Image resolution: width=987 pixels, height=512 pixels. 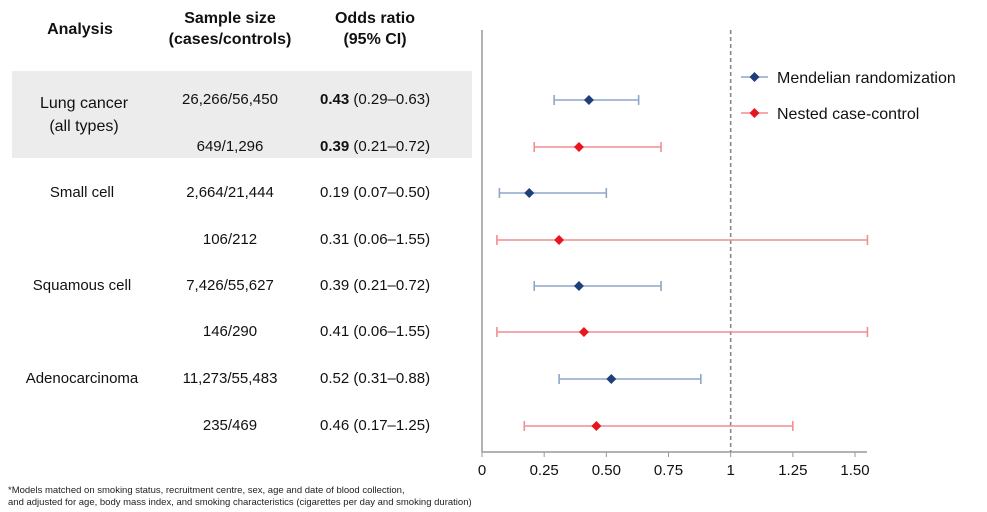 I want to click on odds-ratio-cell: 0.31 (0.06–1.55), so click(x=375, y=239).